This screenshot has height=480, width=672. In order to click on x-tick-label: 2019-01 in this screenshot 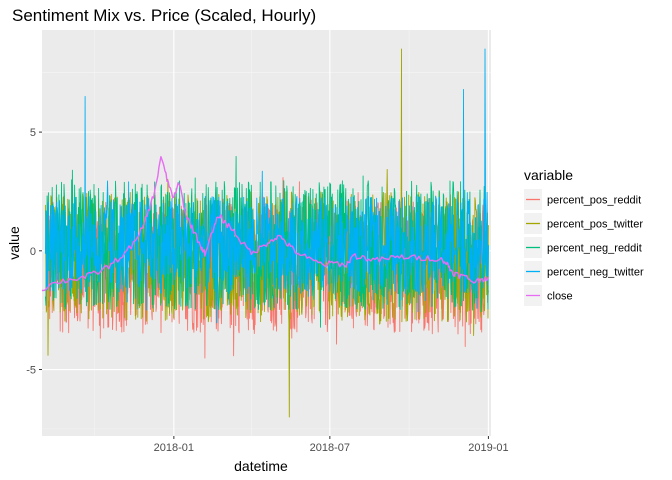, I will do `click(488, 448)`.